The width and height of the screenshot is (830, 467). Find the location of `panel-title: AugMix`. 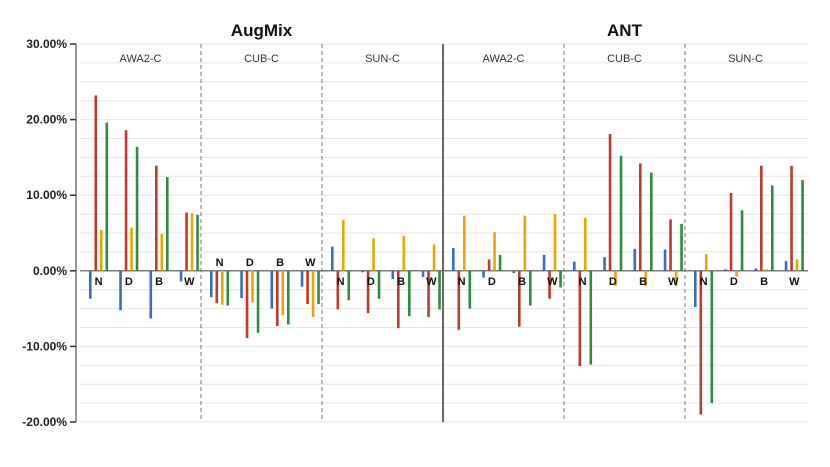

panel-title: AugMix is located at coordinates (262, 30).